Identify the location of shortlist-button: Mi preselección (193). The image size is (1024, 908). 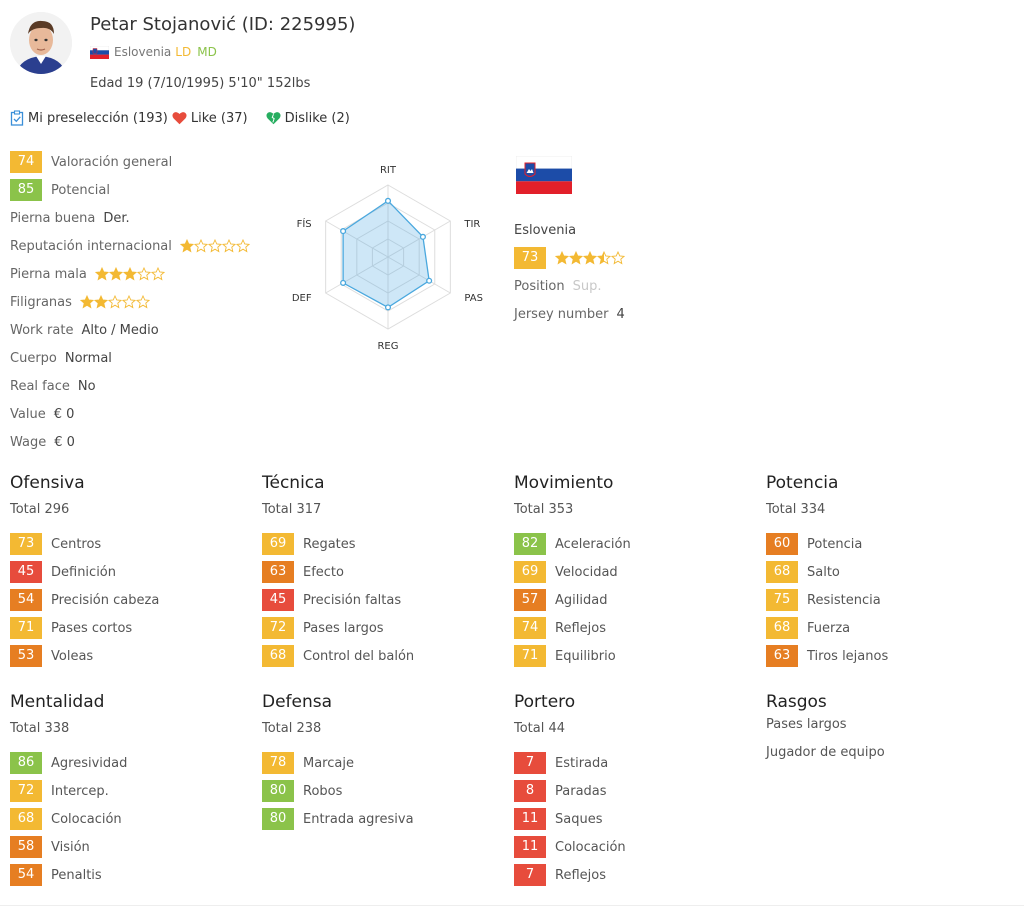
(89, 118).